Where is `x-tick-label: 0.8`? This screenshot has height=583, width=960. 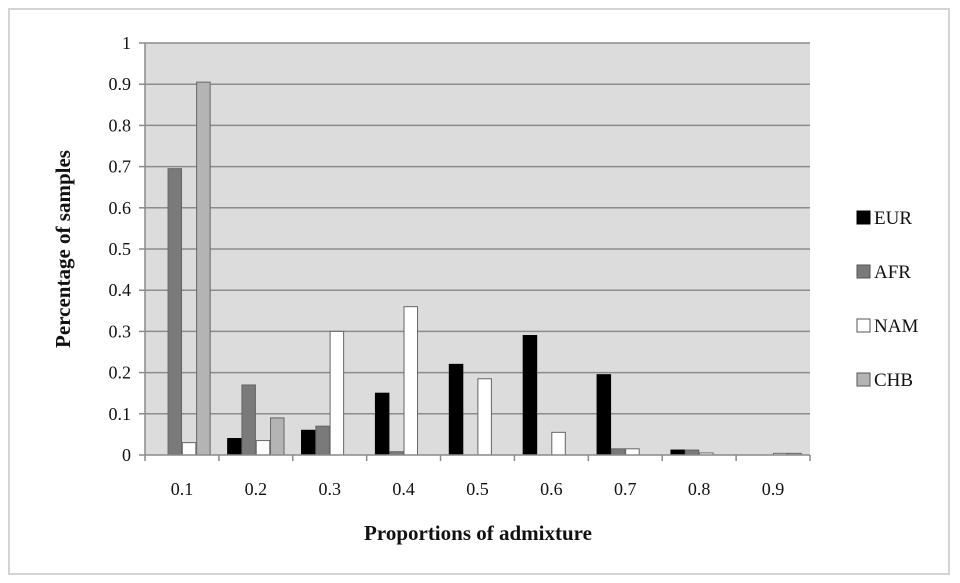 x-tick-label: 0.8 is located at coordinates (699, 489).